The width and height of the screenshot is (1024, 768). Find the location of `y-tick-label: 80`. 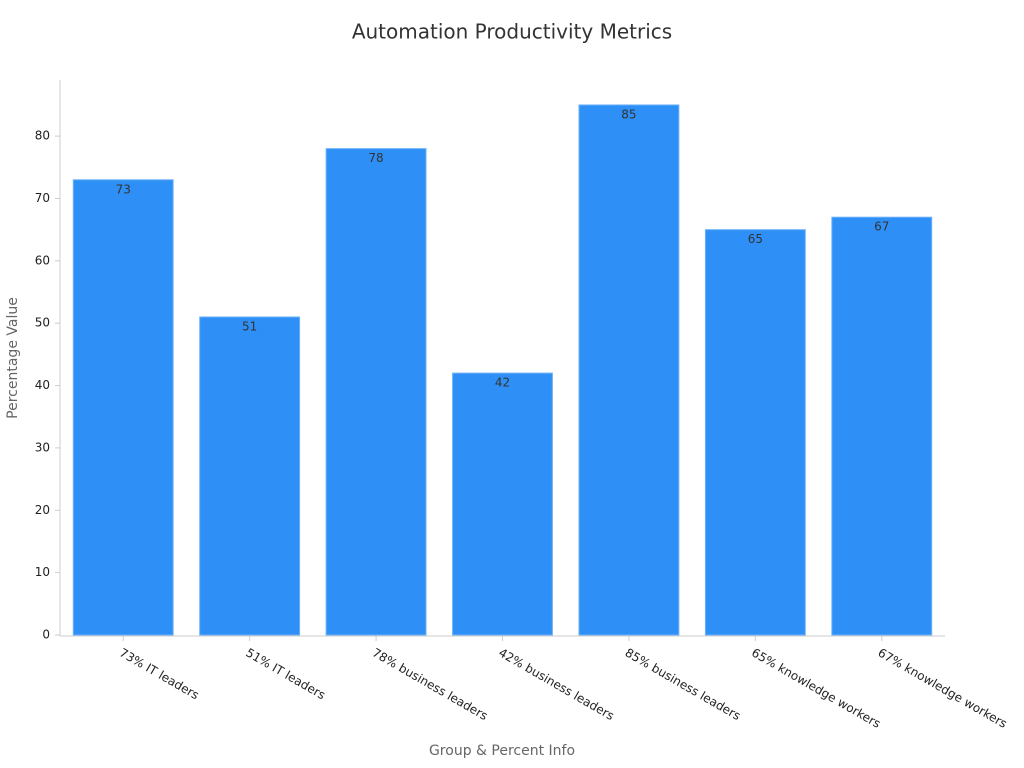

y-tick-label: 80 is located at coordinates (42, 136).